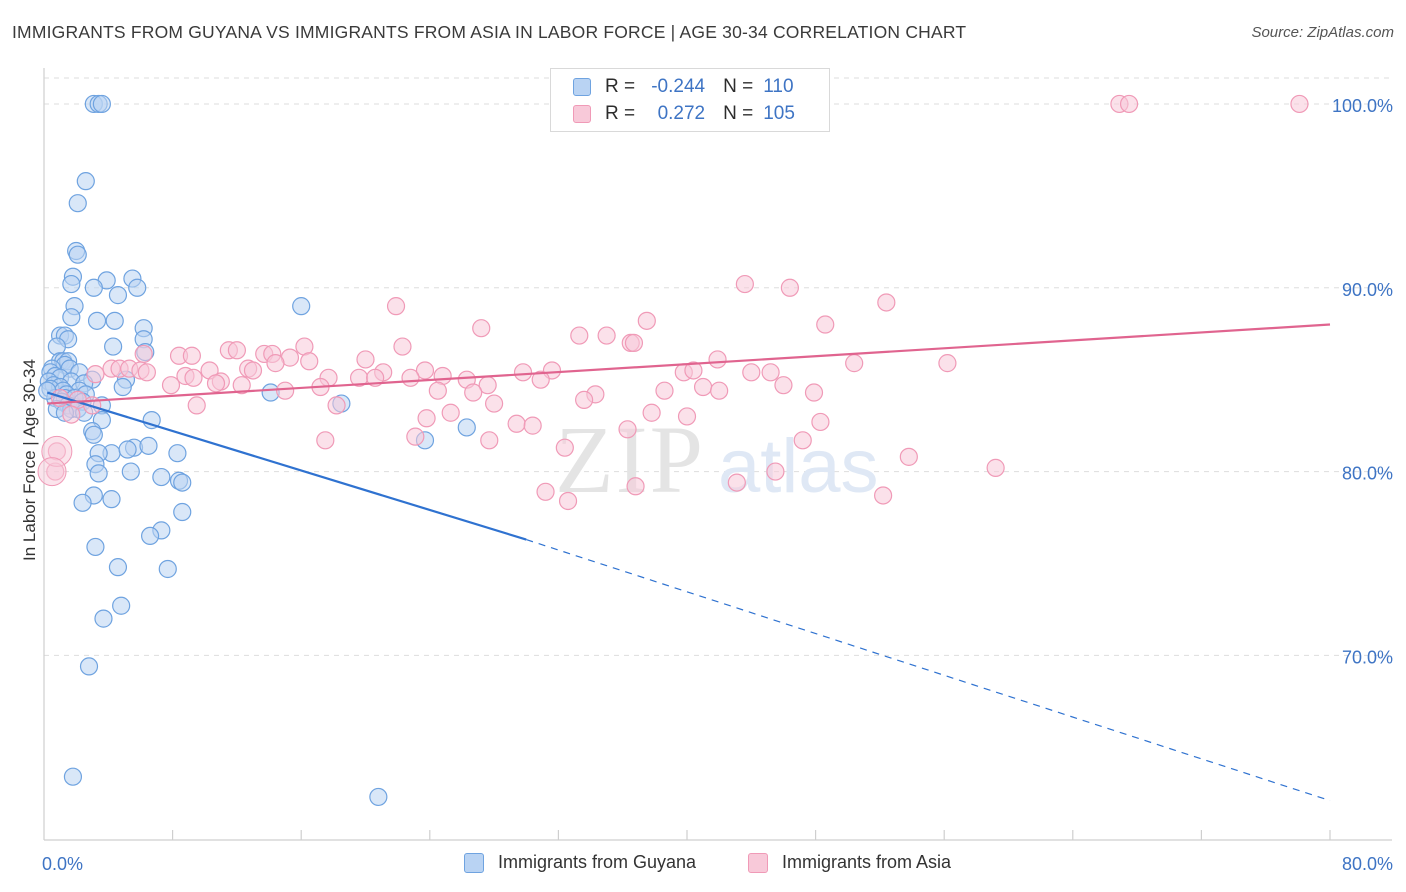  I want to click on y-tick-label-70: 70.0%, so click(1367, 657).